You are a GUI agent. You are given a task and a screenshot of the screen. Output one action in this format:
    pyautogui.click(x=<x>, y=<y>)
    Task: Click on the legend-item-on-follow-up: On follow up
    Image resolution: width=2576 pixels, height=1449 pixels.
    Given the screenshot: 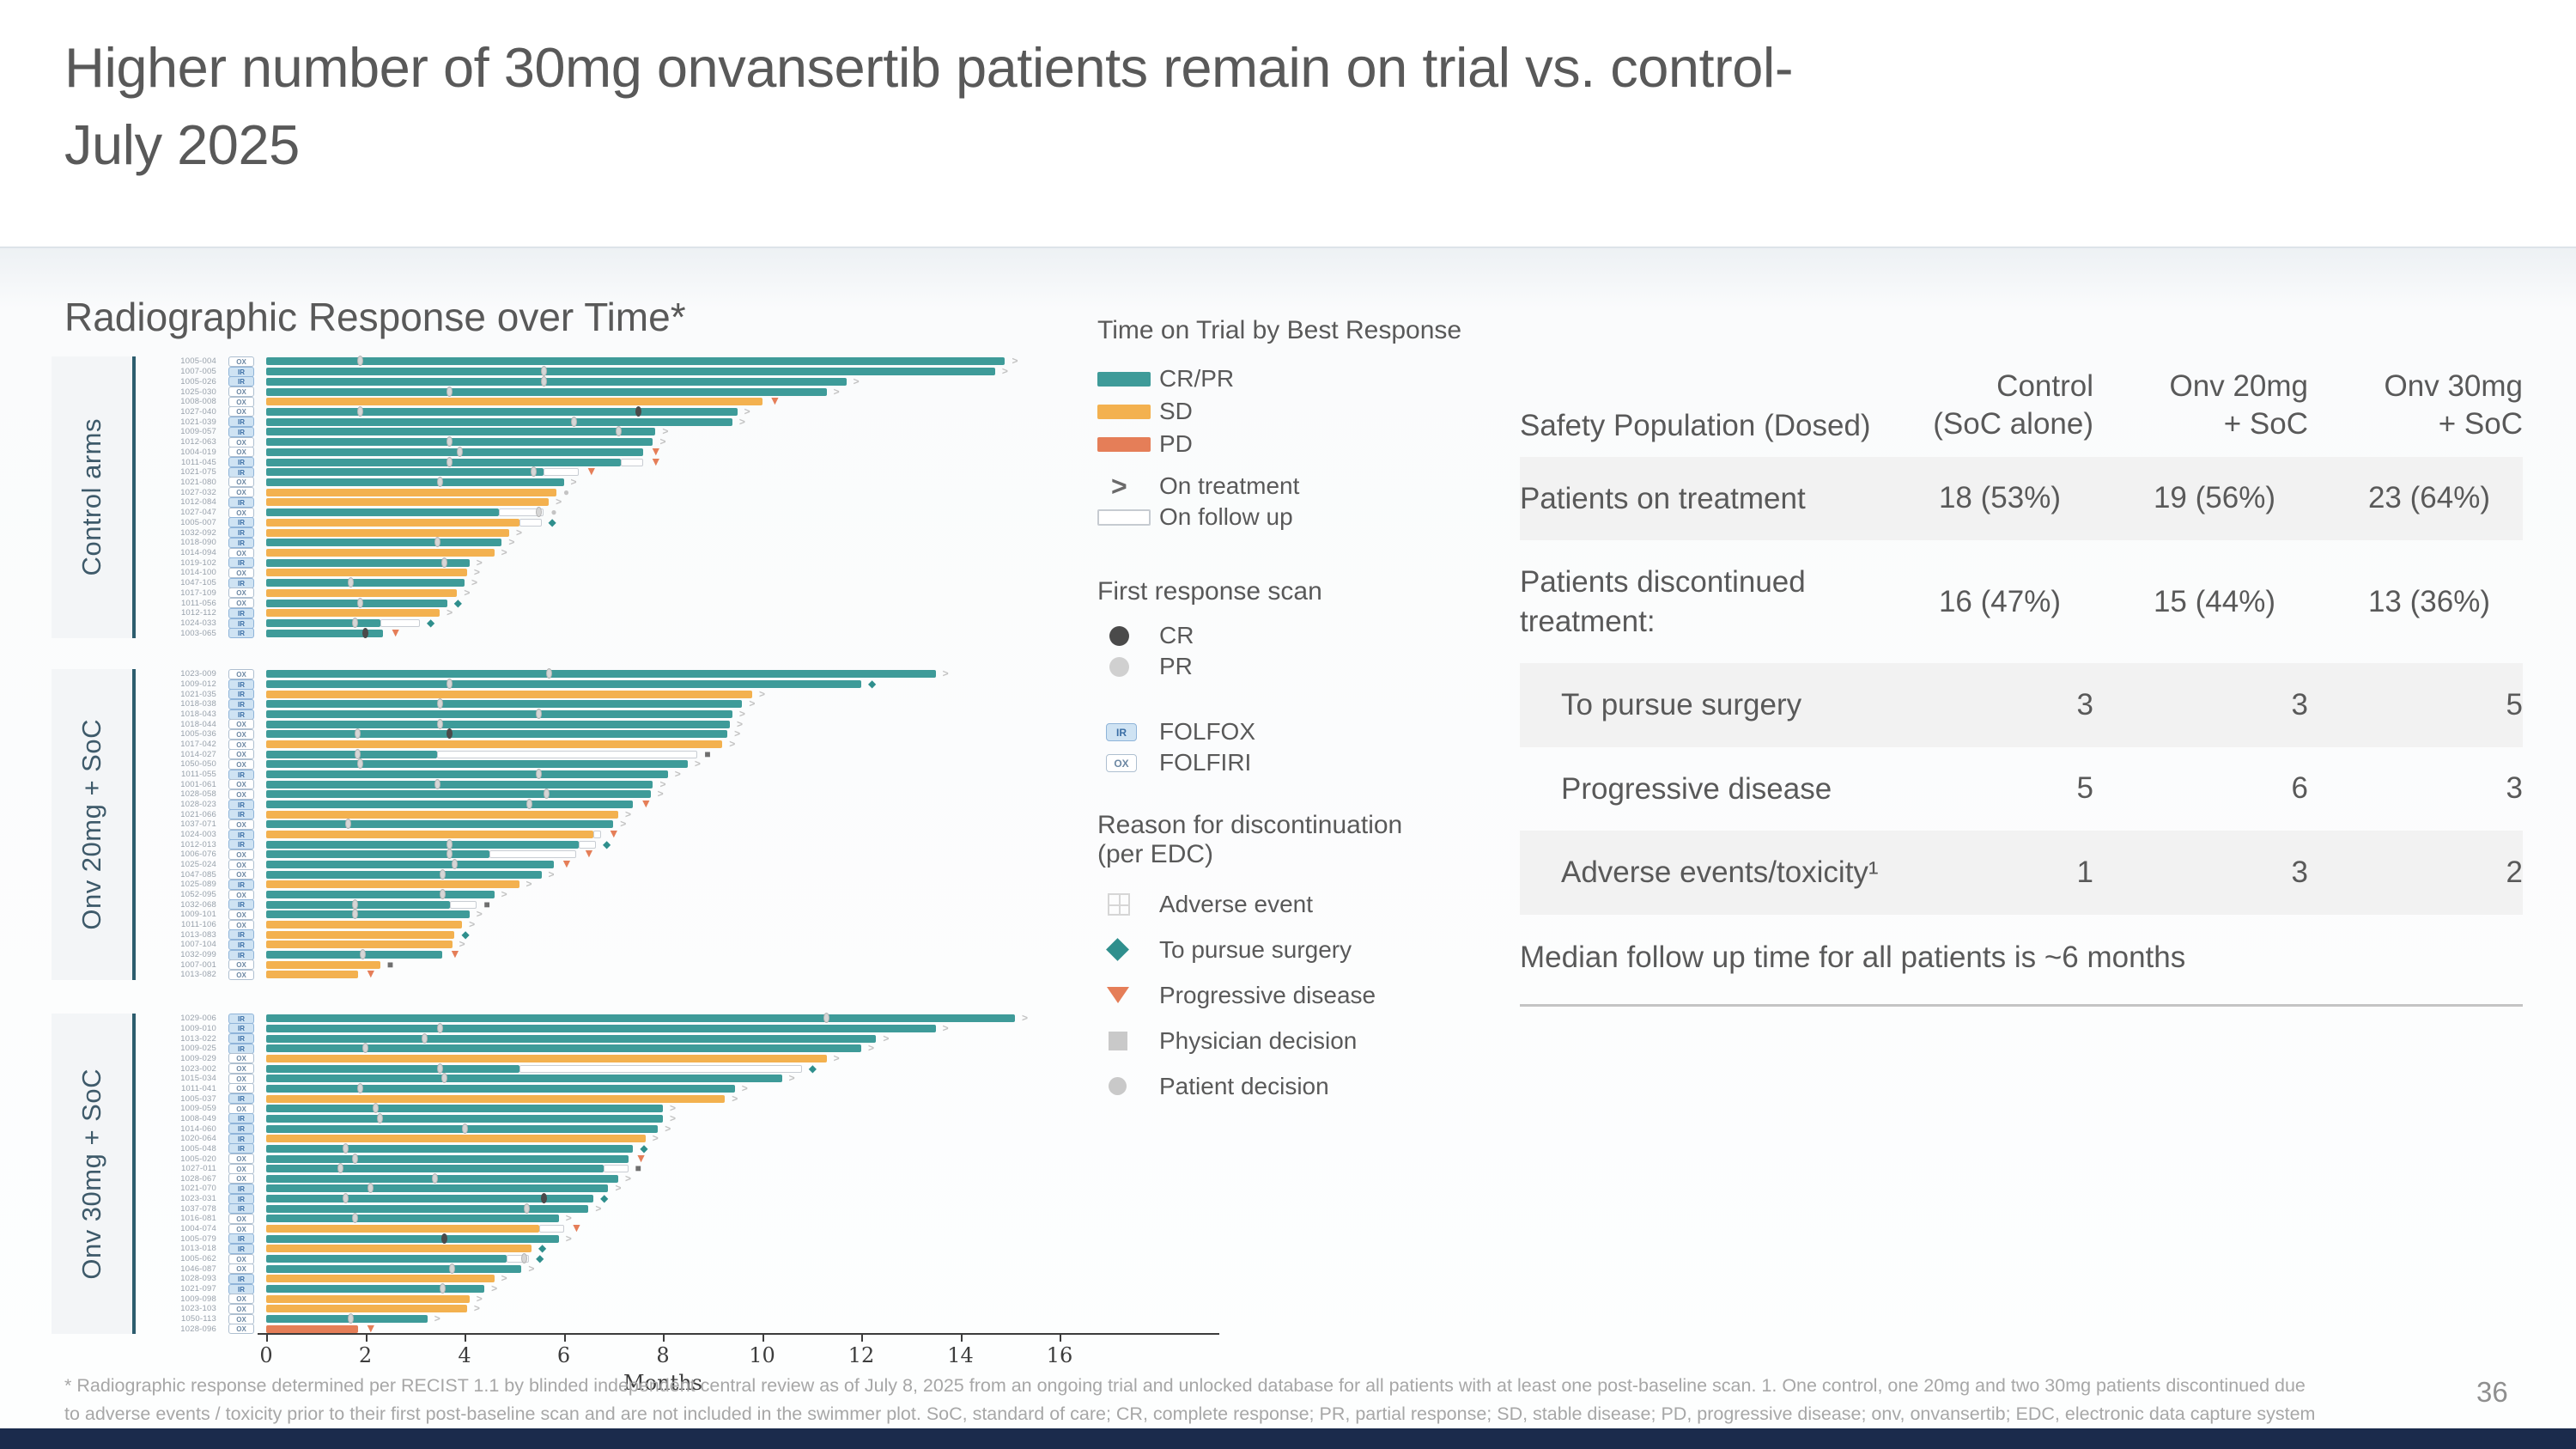 What is the action you would take?
    pyautogui.click(x=1290, y=517)
    